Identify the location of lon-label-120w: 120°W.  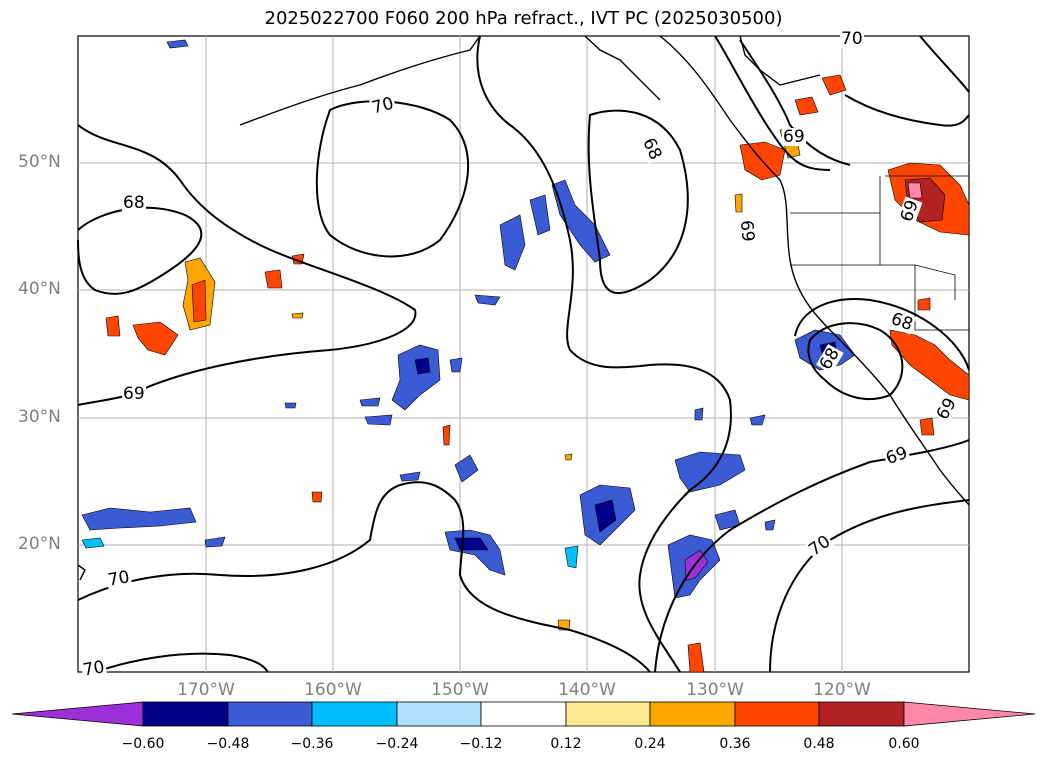
(842, 690).